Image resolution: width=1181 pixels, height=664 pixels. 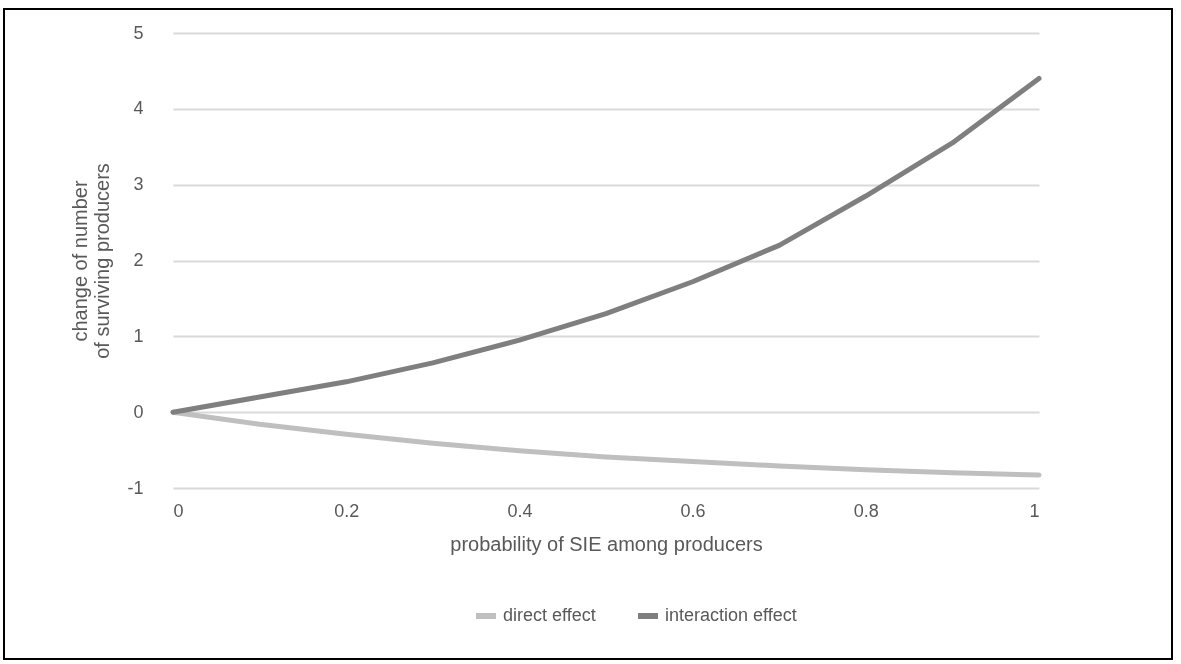 I want to click on x-axis-title: probability of SIE among producers, so click(x=606, y=543).